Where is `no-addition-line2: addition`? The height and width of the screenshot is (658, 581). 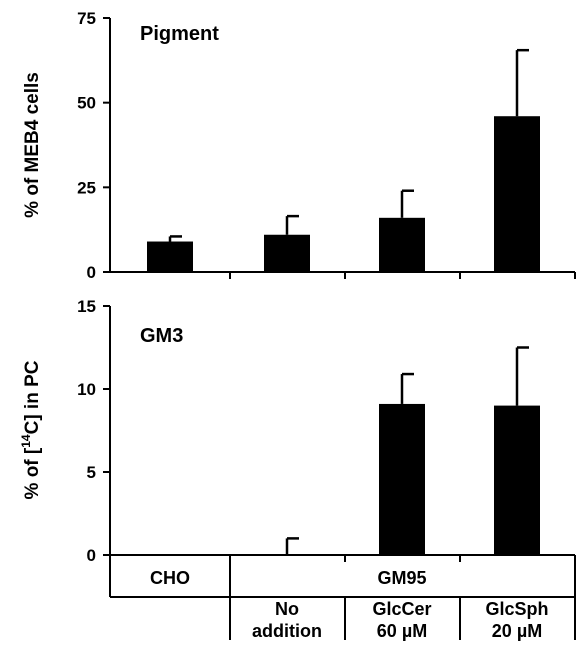 no-addition-line2: addition is located at coordinates (287, 631).